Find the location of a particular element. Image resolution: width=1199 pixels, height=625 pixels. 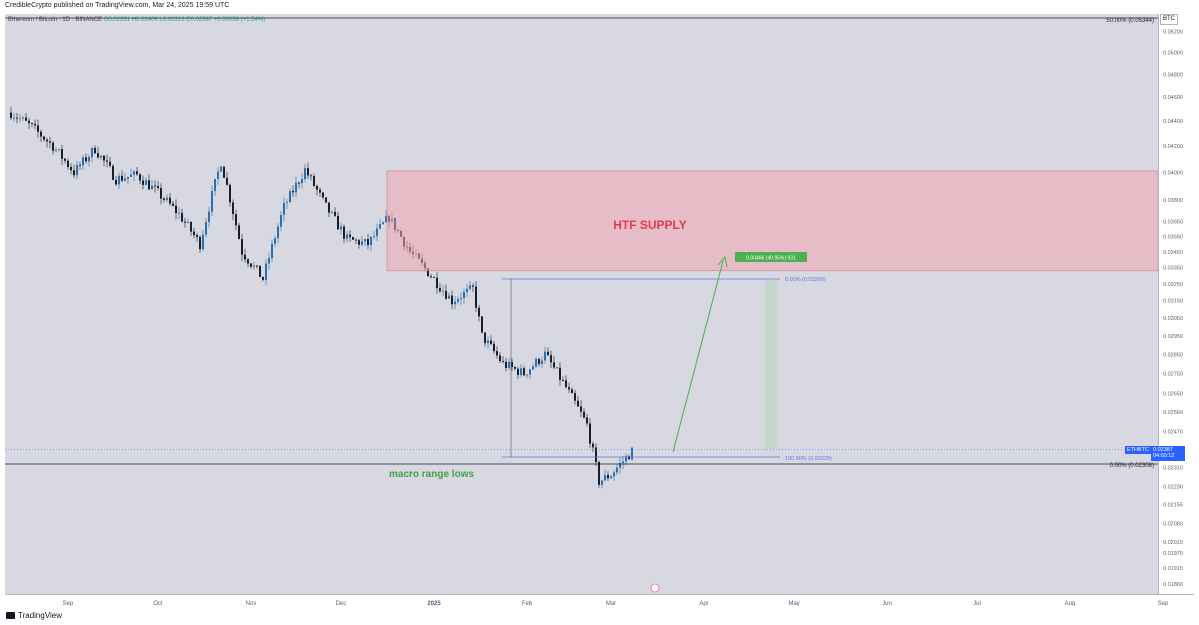

price-tick-label: 0.02750 is located at coordinates (1173, 375).